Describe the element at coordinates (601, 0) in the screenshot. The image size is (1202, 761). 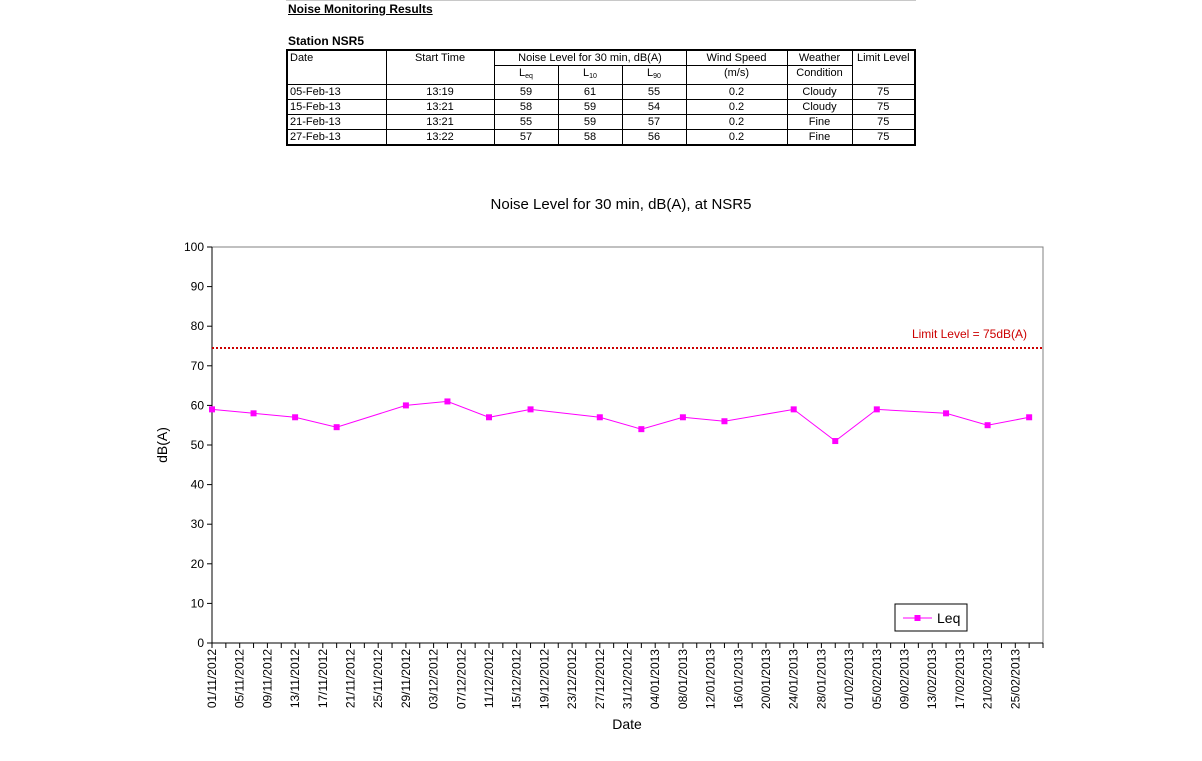
I see `top-rule` at that location.